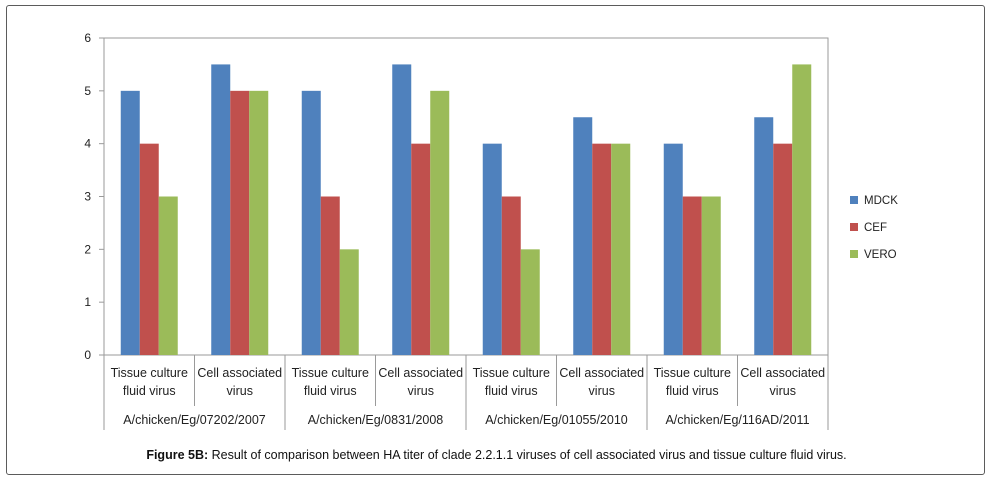 Image resolution: width=993 pixels, height=483 pixels. Describe the element at coordinates (194, 420) in the screenshot. I see `group-label: A/chicken/Eg/07202/2007` at that location.